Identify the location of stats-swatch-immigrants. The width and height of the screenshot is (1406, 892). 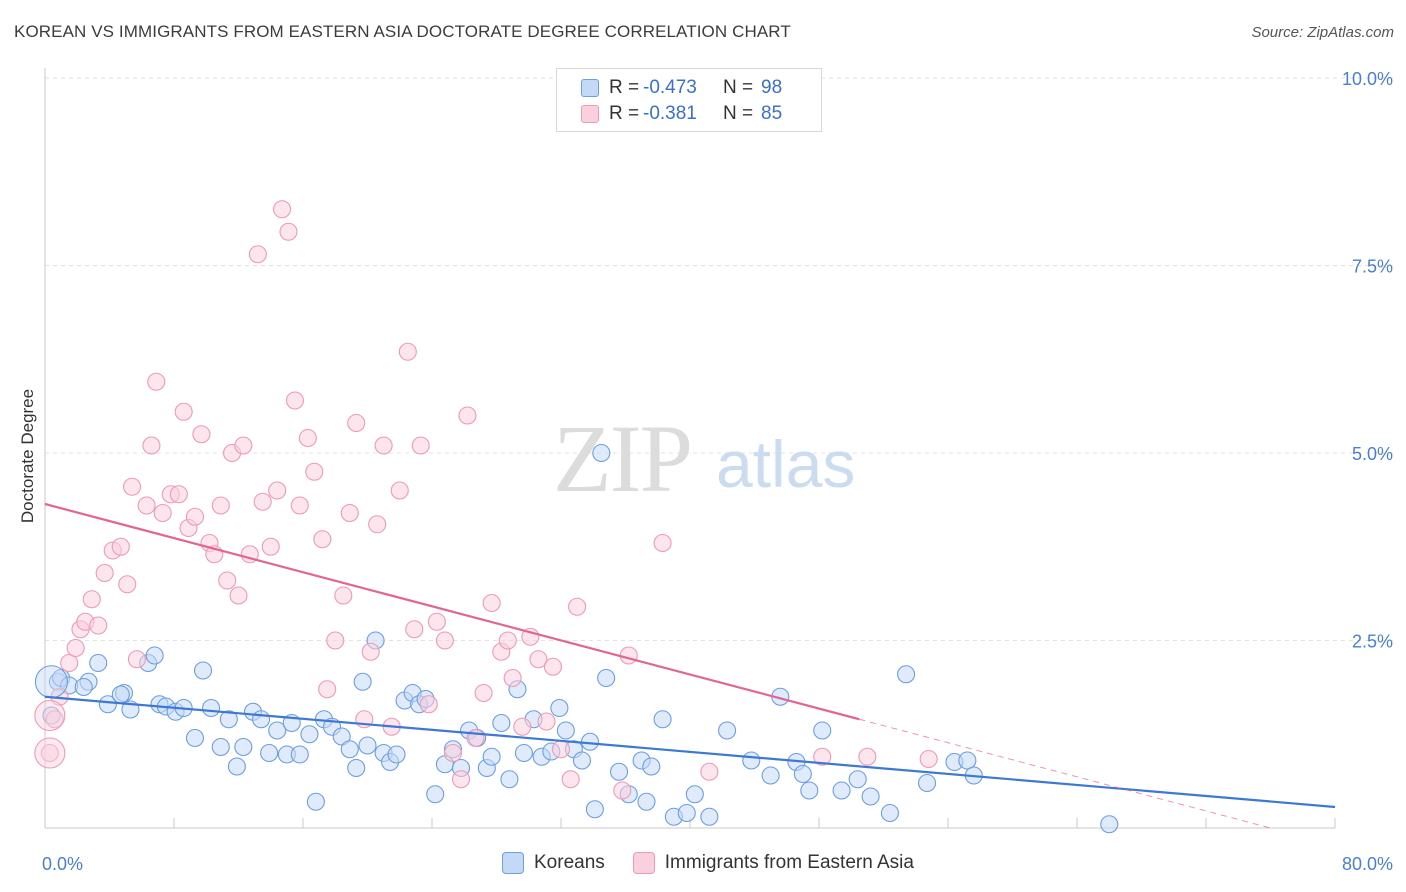
(590, 114).